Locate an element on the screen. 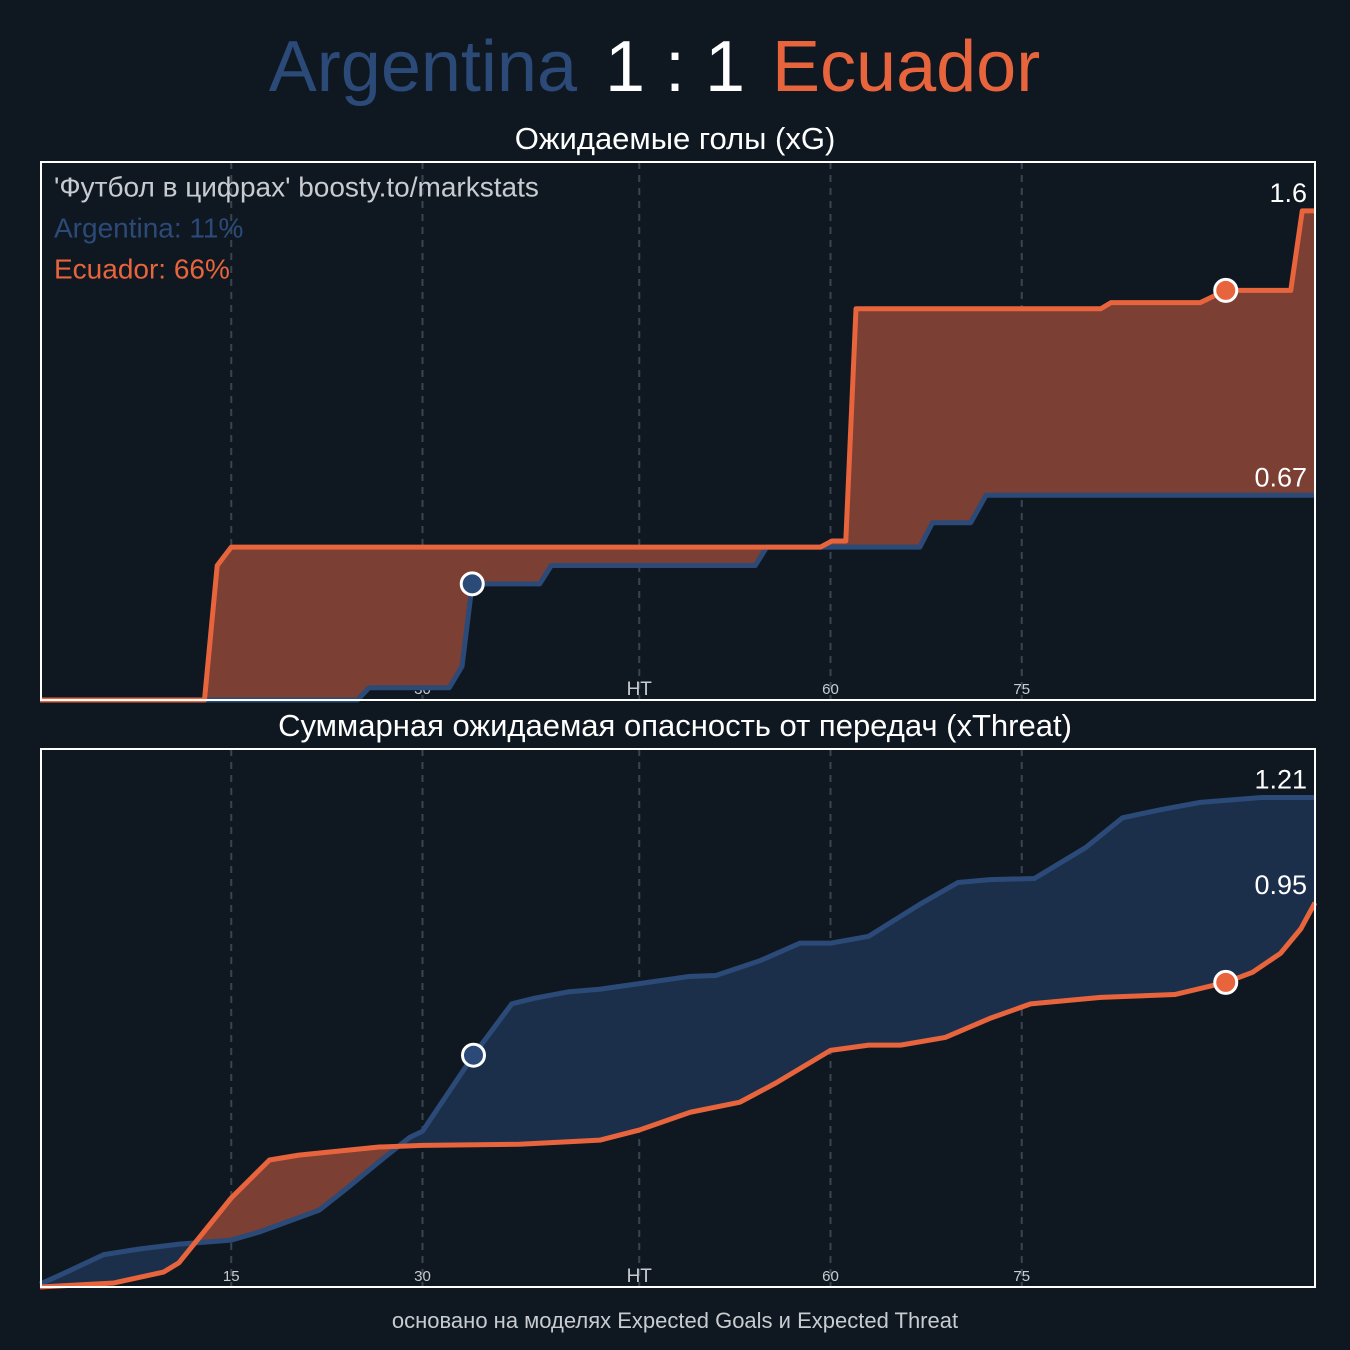 The height and width of the screenshot is (1350, 1350). chart-title: Ожидаемые голы (xG) is located at coordinates (675, 138).